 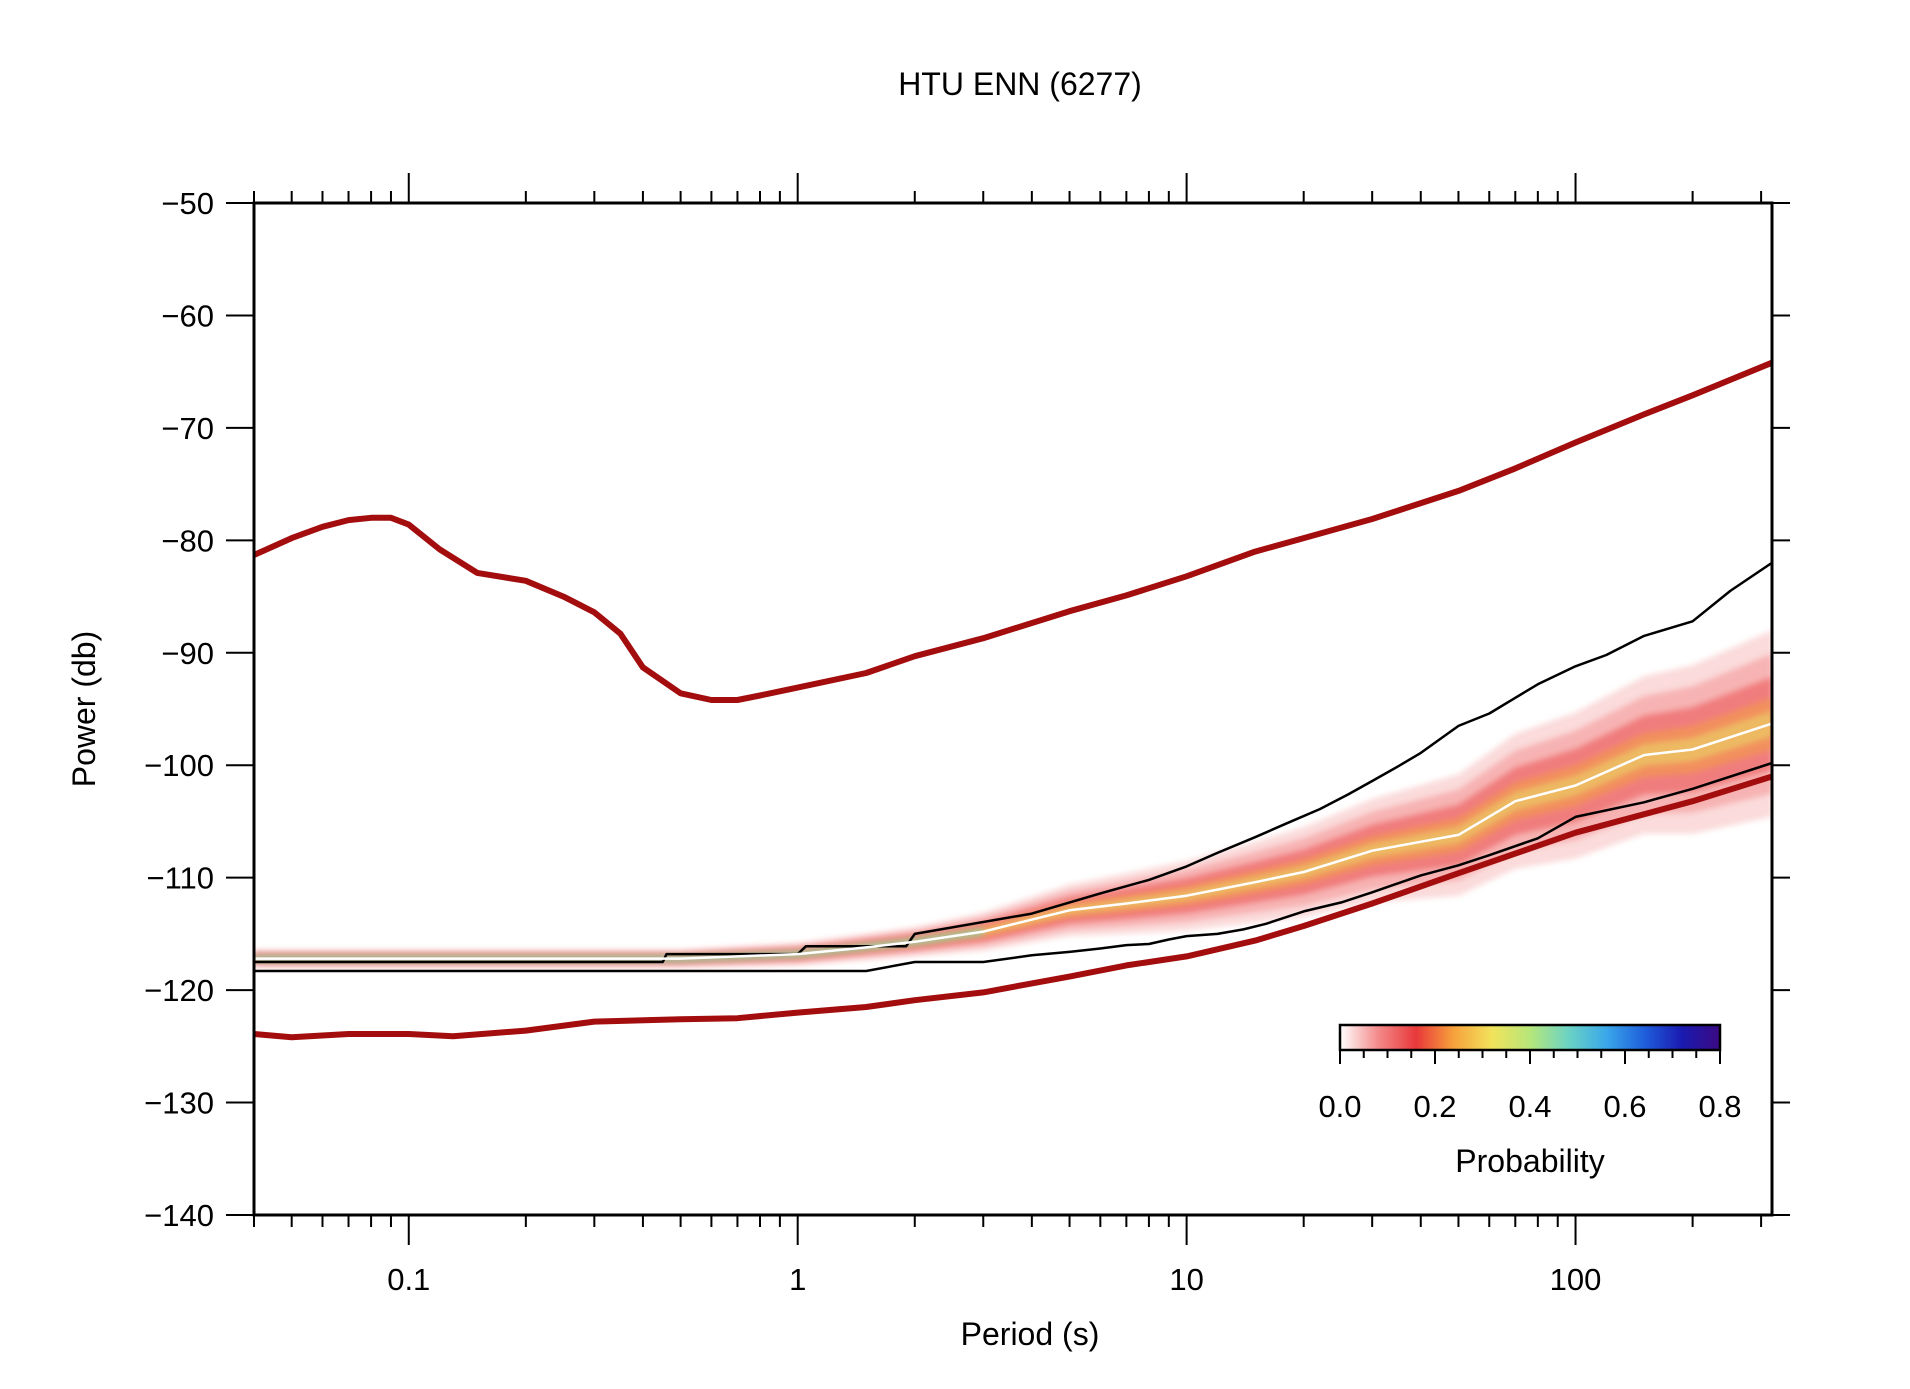 I want to click on y-axis-label: Power (db), so click(x=84, y=709).